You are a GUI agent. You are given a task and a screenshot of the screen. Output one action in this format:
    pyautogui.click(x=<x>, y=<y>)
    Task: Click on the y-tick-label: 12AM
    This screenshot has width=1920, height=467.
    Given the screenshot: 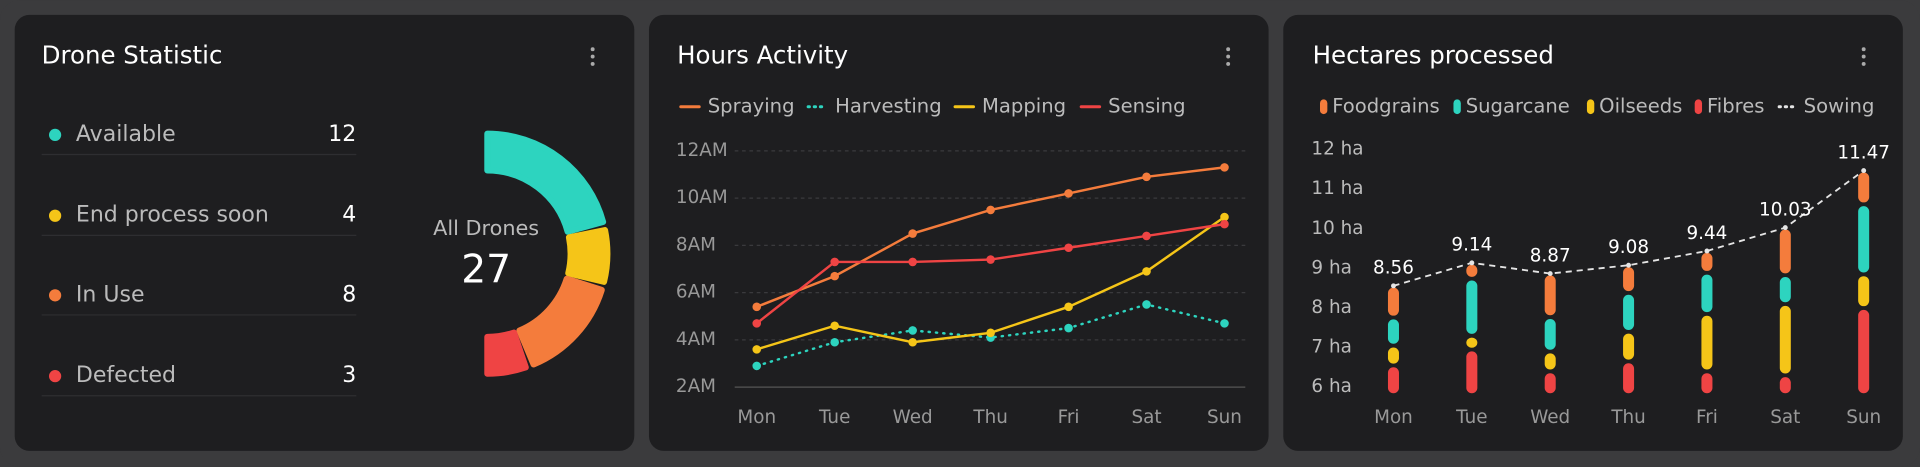 What is the action you would take?
    pyautogui.click(x=702, y=150)
    